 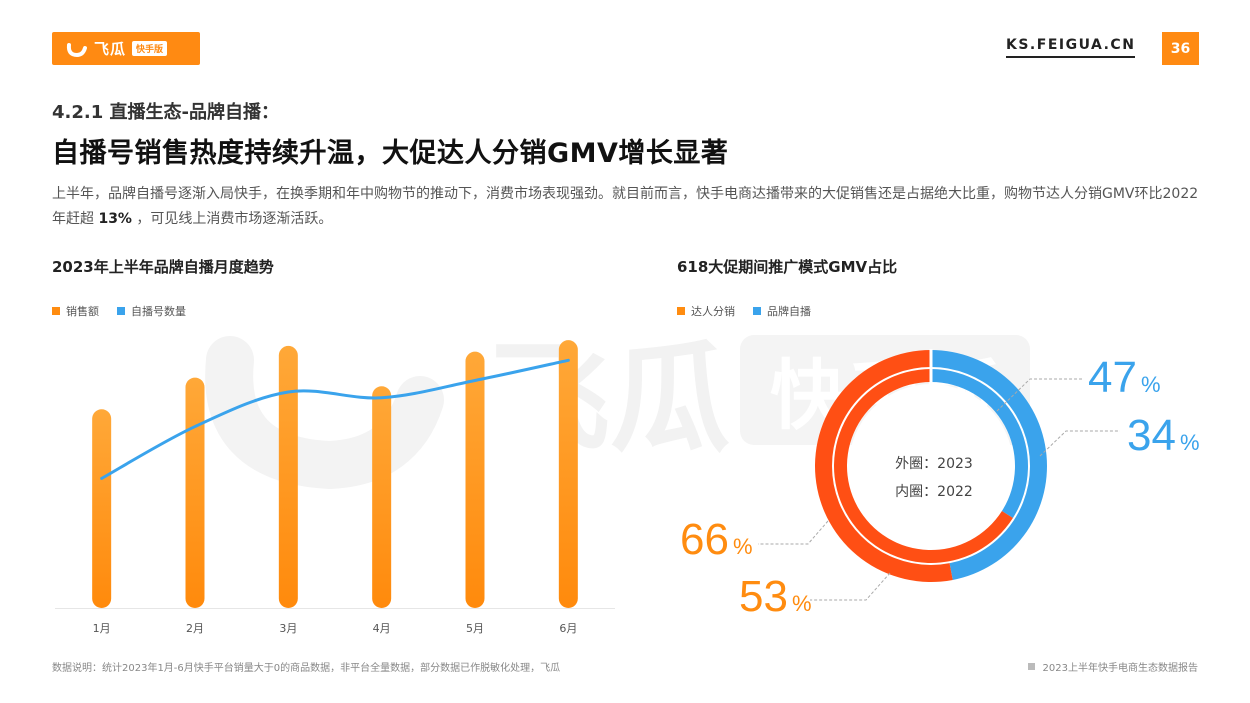 I want to click on center-label-1: 外圈：2023, so click(x=934, y=464).